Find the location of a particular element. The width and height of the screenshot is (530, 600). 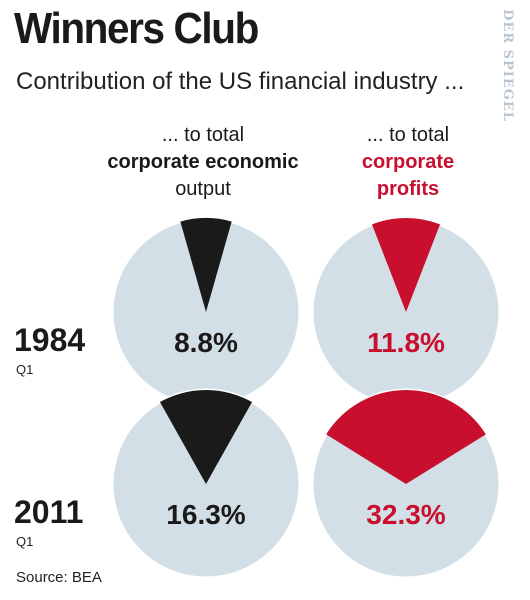

column-header-output-line2: corporate economic is located at coordinates (203, 162).